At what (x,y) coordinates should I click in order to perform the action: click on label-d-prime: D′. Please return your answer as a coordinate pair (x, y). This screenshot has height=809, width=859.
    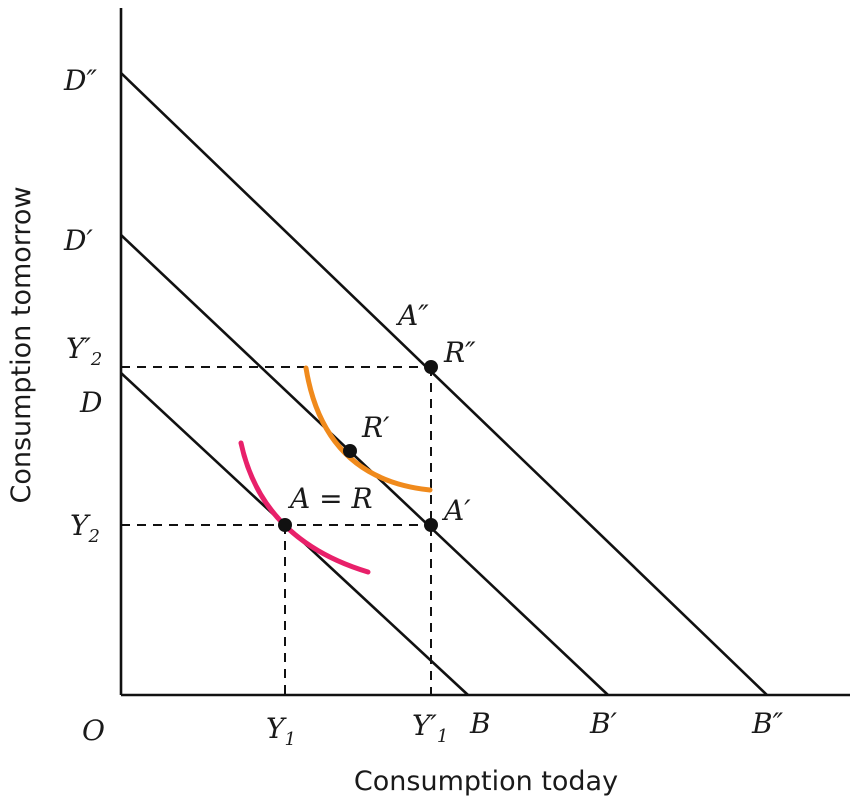
    Looking at the image, I should click on (78, 240).